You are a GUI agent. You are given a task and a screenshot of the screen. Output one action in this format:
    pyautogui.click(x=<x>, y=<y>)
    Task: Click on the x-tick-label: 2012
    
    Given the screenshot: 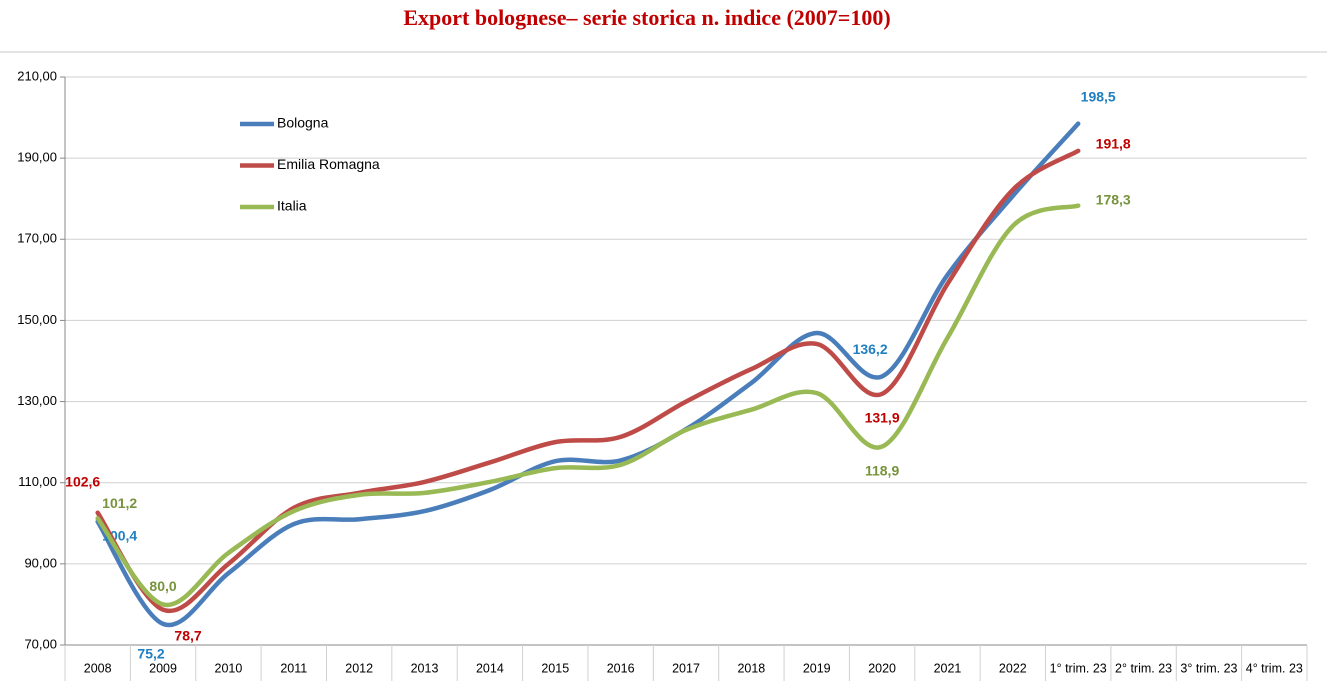 What is the action you would take?
    pyautogui.click(x=359, y=668)
    